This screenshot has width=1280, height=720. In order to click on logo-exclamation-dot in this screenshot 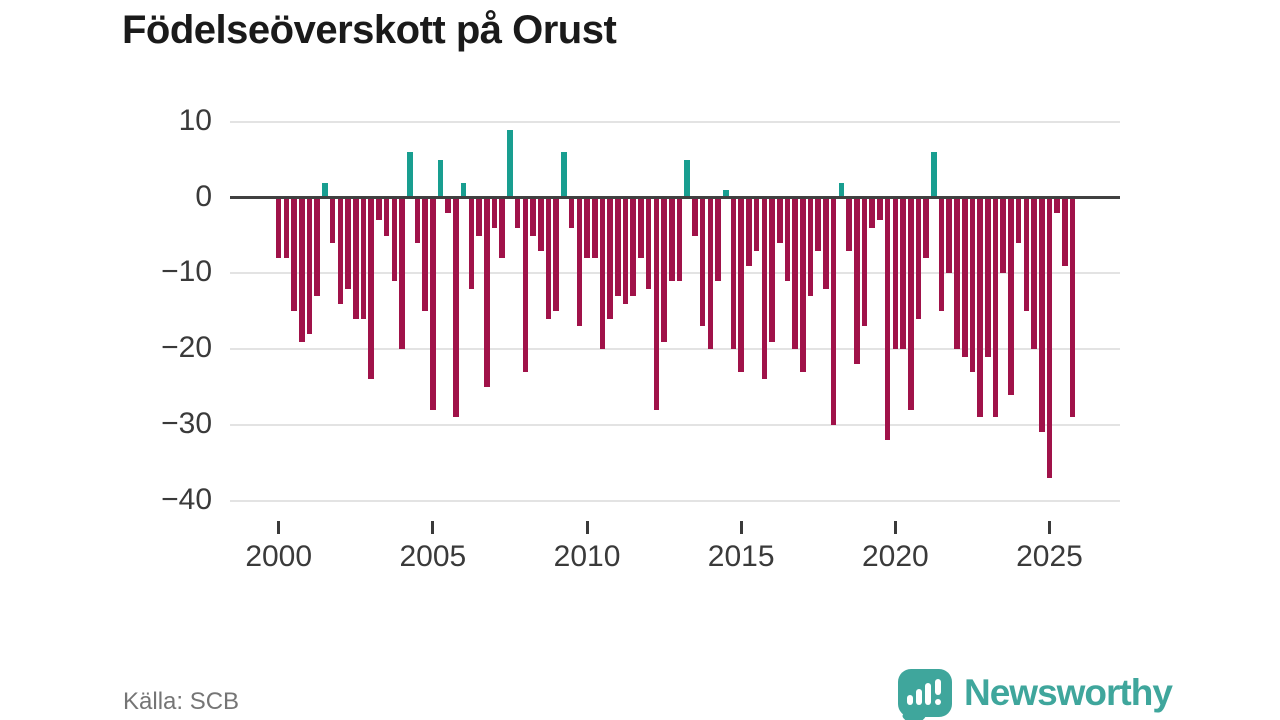, I will do `click(938, 702)`.